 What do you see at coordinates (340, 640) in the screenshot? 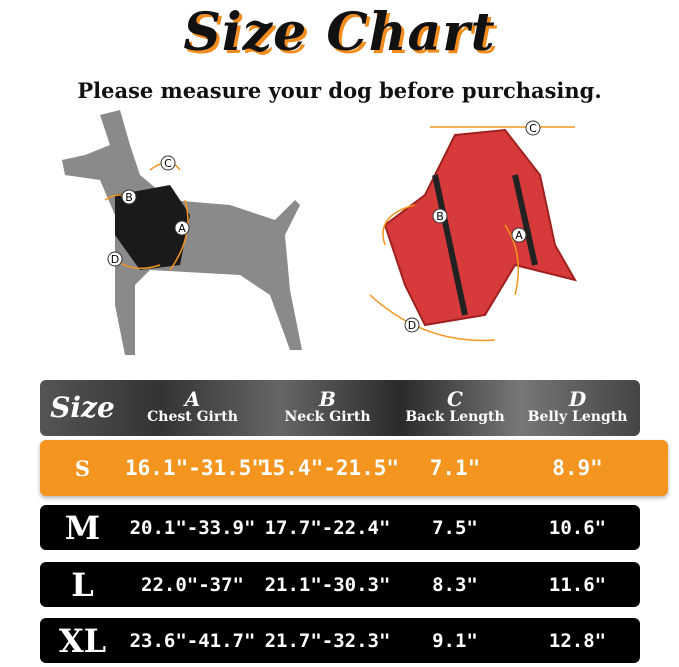
I see `table-row-xl: XL 23.6"-41.7" 21.7"-32.3" 9.1" 12.8"` at bounding box center [340, 640].